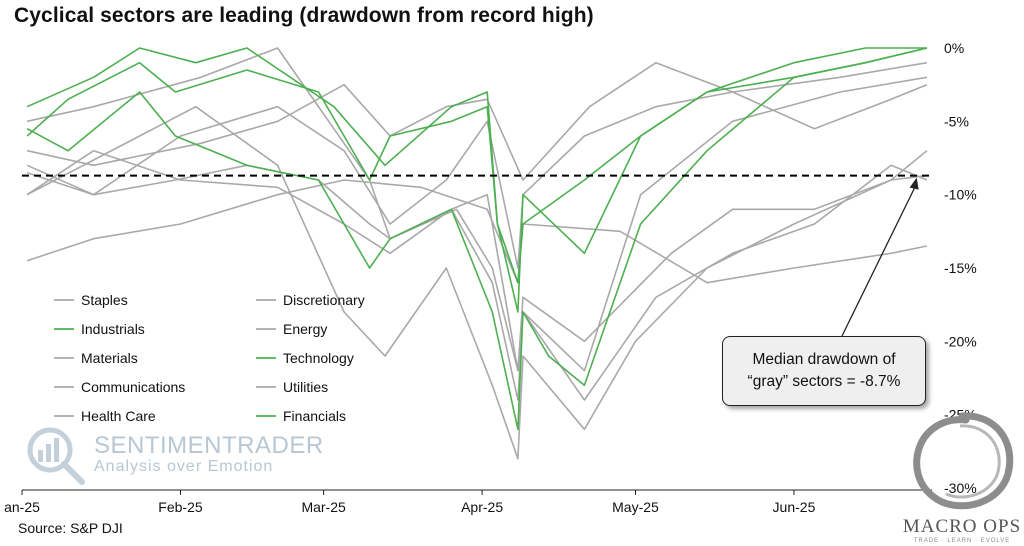 The image size is (1024, 546). Describe the element at coordinates (113, 329) in the screenshot. I see `legend-label: Industrials` at that location.